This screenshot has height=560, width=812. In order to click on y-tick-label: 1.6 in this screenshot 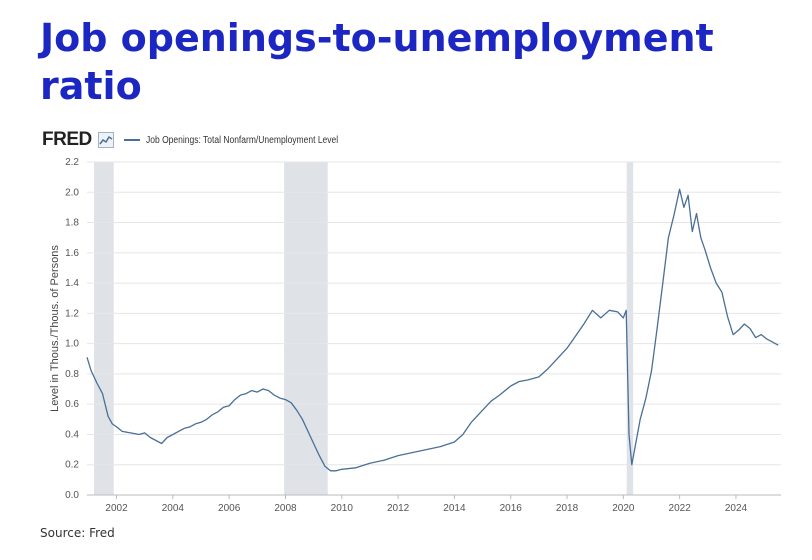, I will do `click(72, 253)`.